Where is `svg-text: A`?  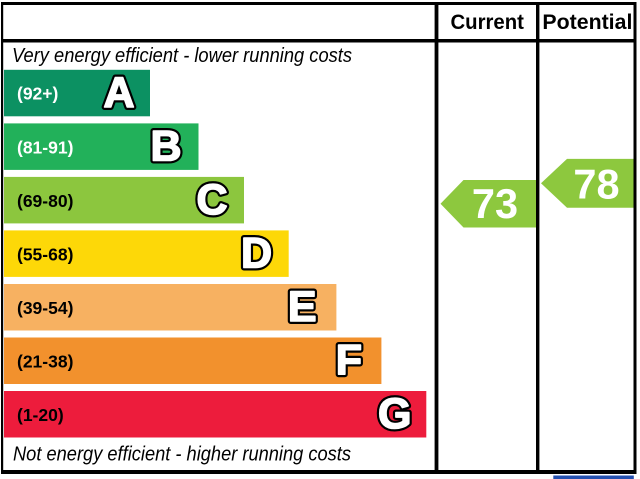 svg-text: A is located at coordinates (118, 93).